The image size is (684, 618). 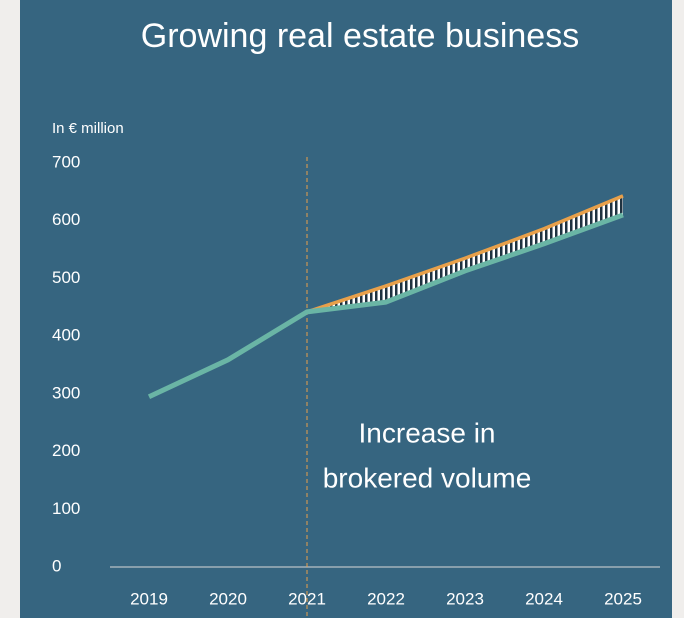 I want to click on y-tick-label: 600, so click(x=66, y=219).